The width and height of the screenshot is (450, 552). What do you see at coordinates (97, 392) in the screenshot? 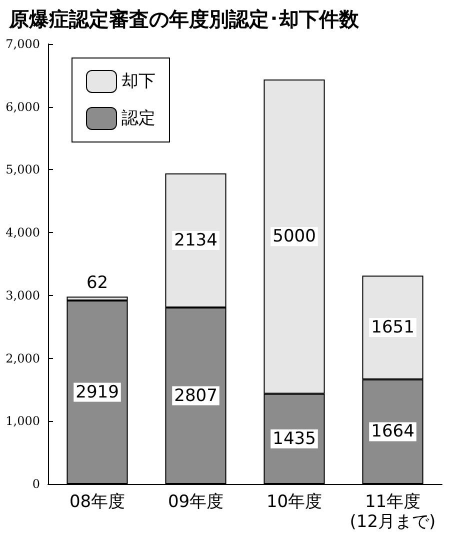
I see `data-label: 2919` at bounding box center [97, 392].